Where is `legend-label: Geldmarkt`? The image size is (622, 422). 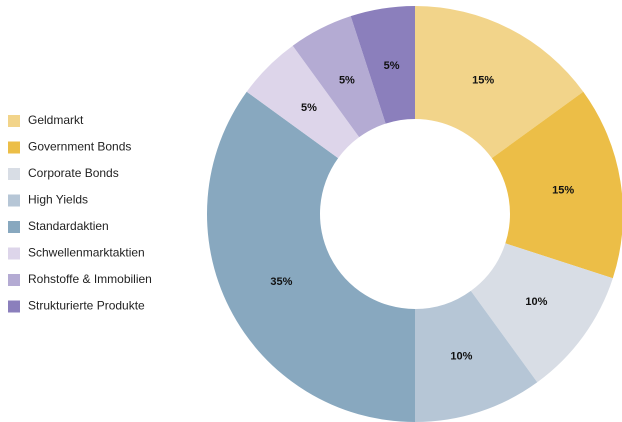
legend-label: Geldmarkt is located at coordinates (56, 120).